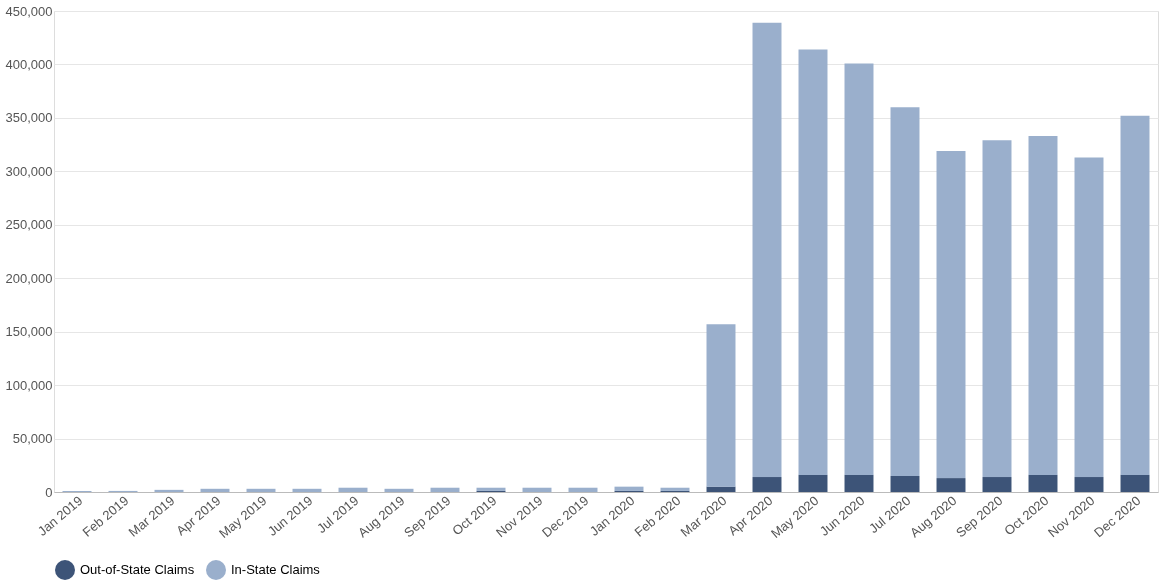 This screenshot has height=585, width=1163. I want to click on y-tick-label: 100,000, so click(29, 385).